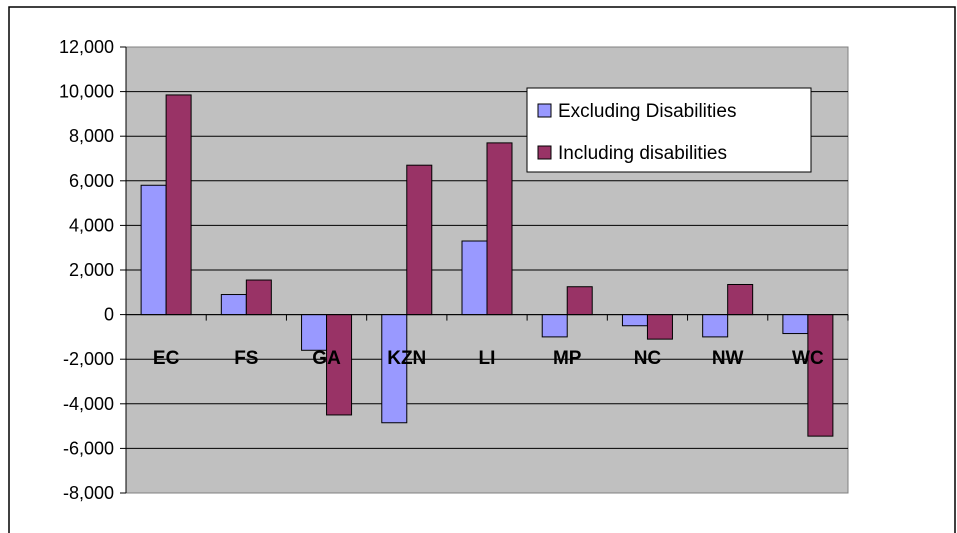 This screenshot has height=533, width=957. Describe the element at coordinates (88, 448) in the screenshot. I see `y-tick-label: -6,000` at that location.